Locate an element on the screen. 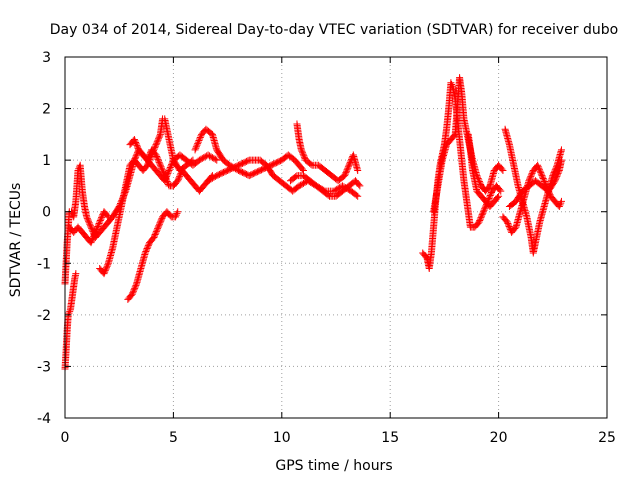  y-tick-label: 0 is located at coordinates (46, 213).